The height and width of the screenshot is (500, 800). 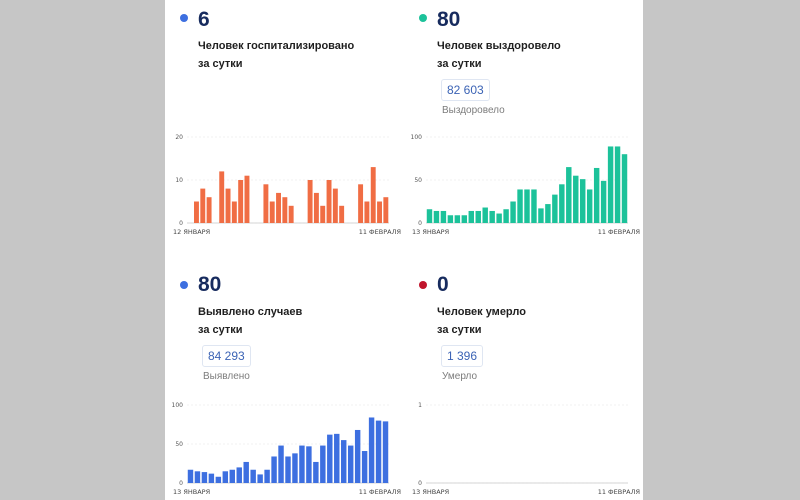 I want to click on recovered-x-start-label: 13 ЯНВАРЯ, so click(x=430, y=232).